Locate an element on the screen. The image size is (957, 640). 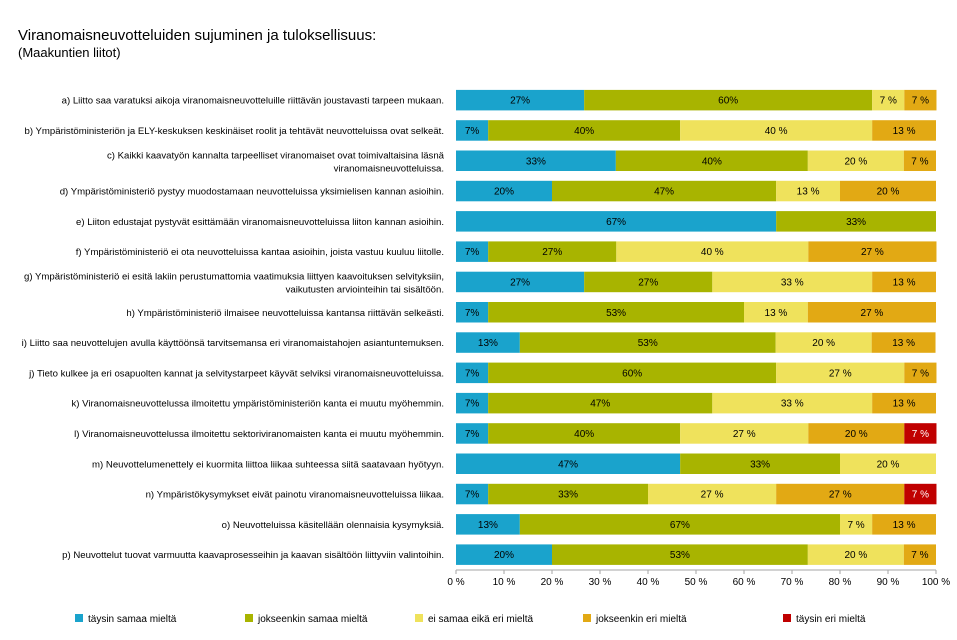
data-label: 40 % is located at coordinates (776, 131).